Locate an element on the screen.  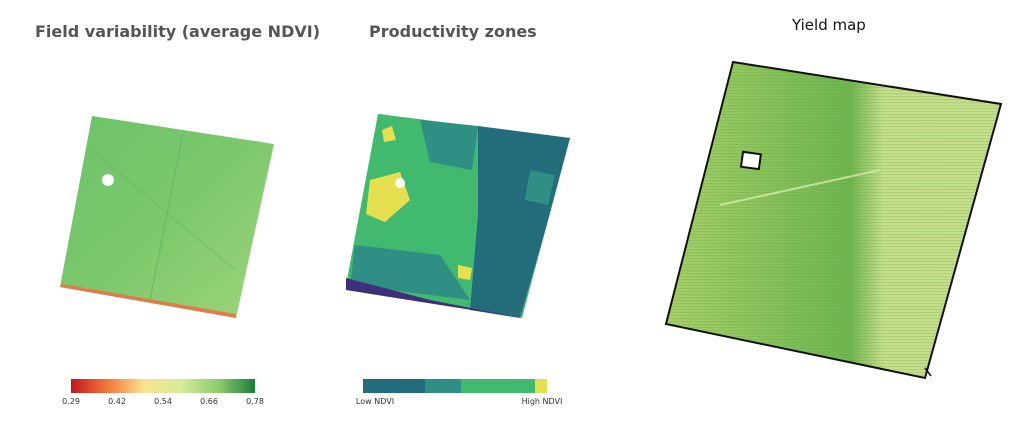
ndvi-tick-2: 0.42 is located at coordinates (117, 401).